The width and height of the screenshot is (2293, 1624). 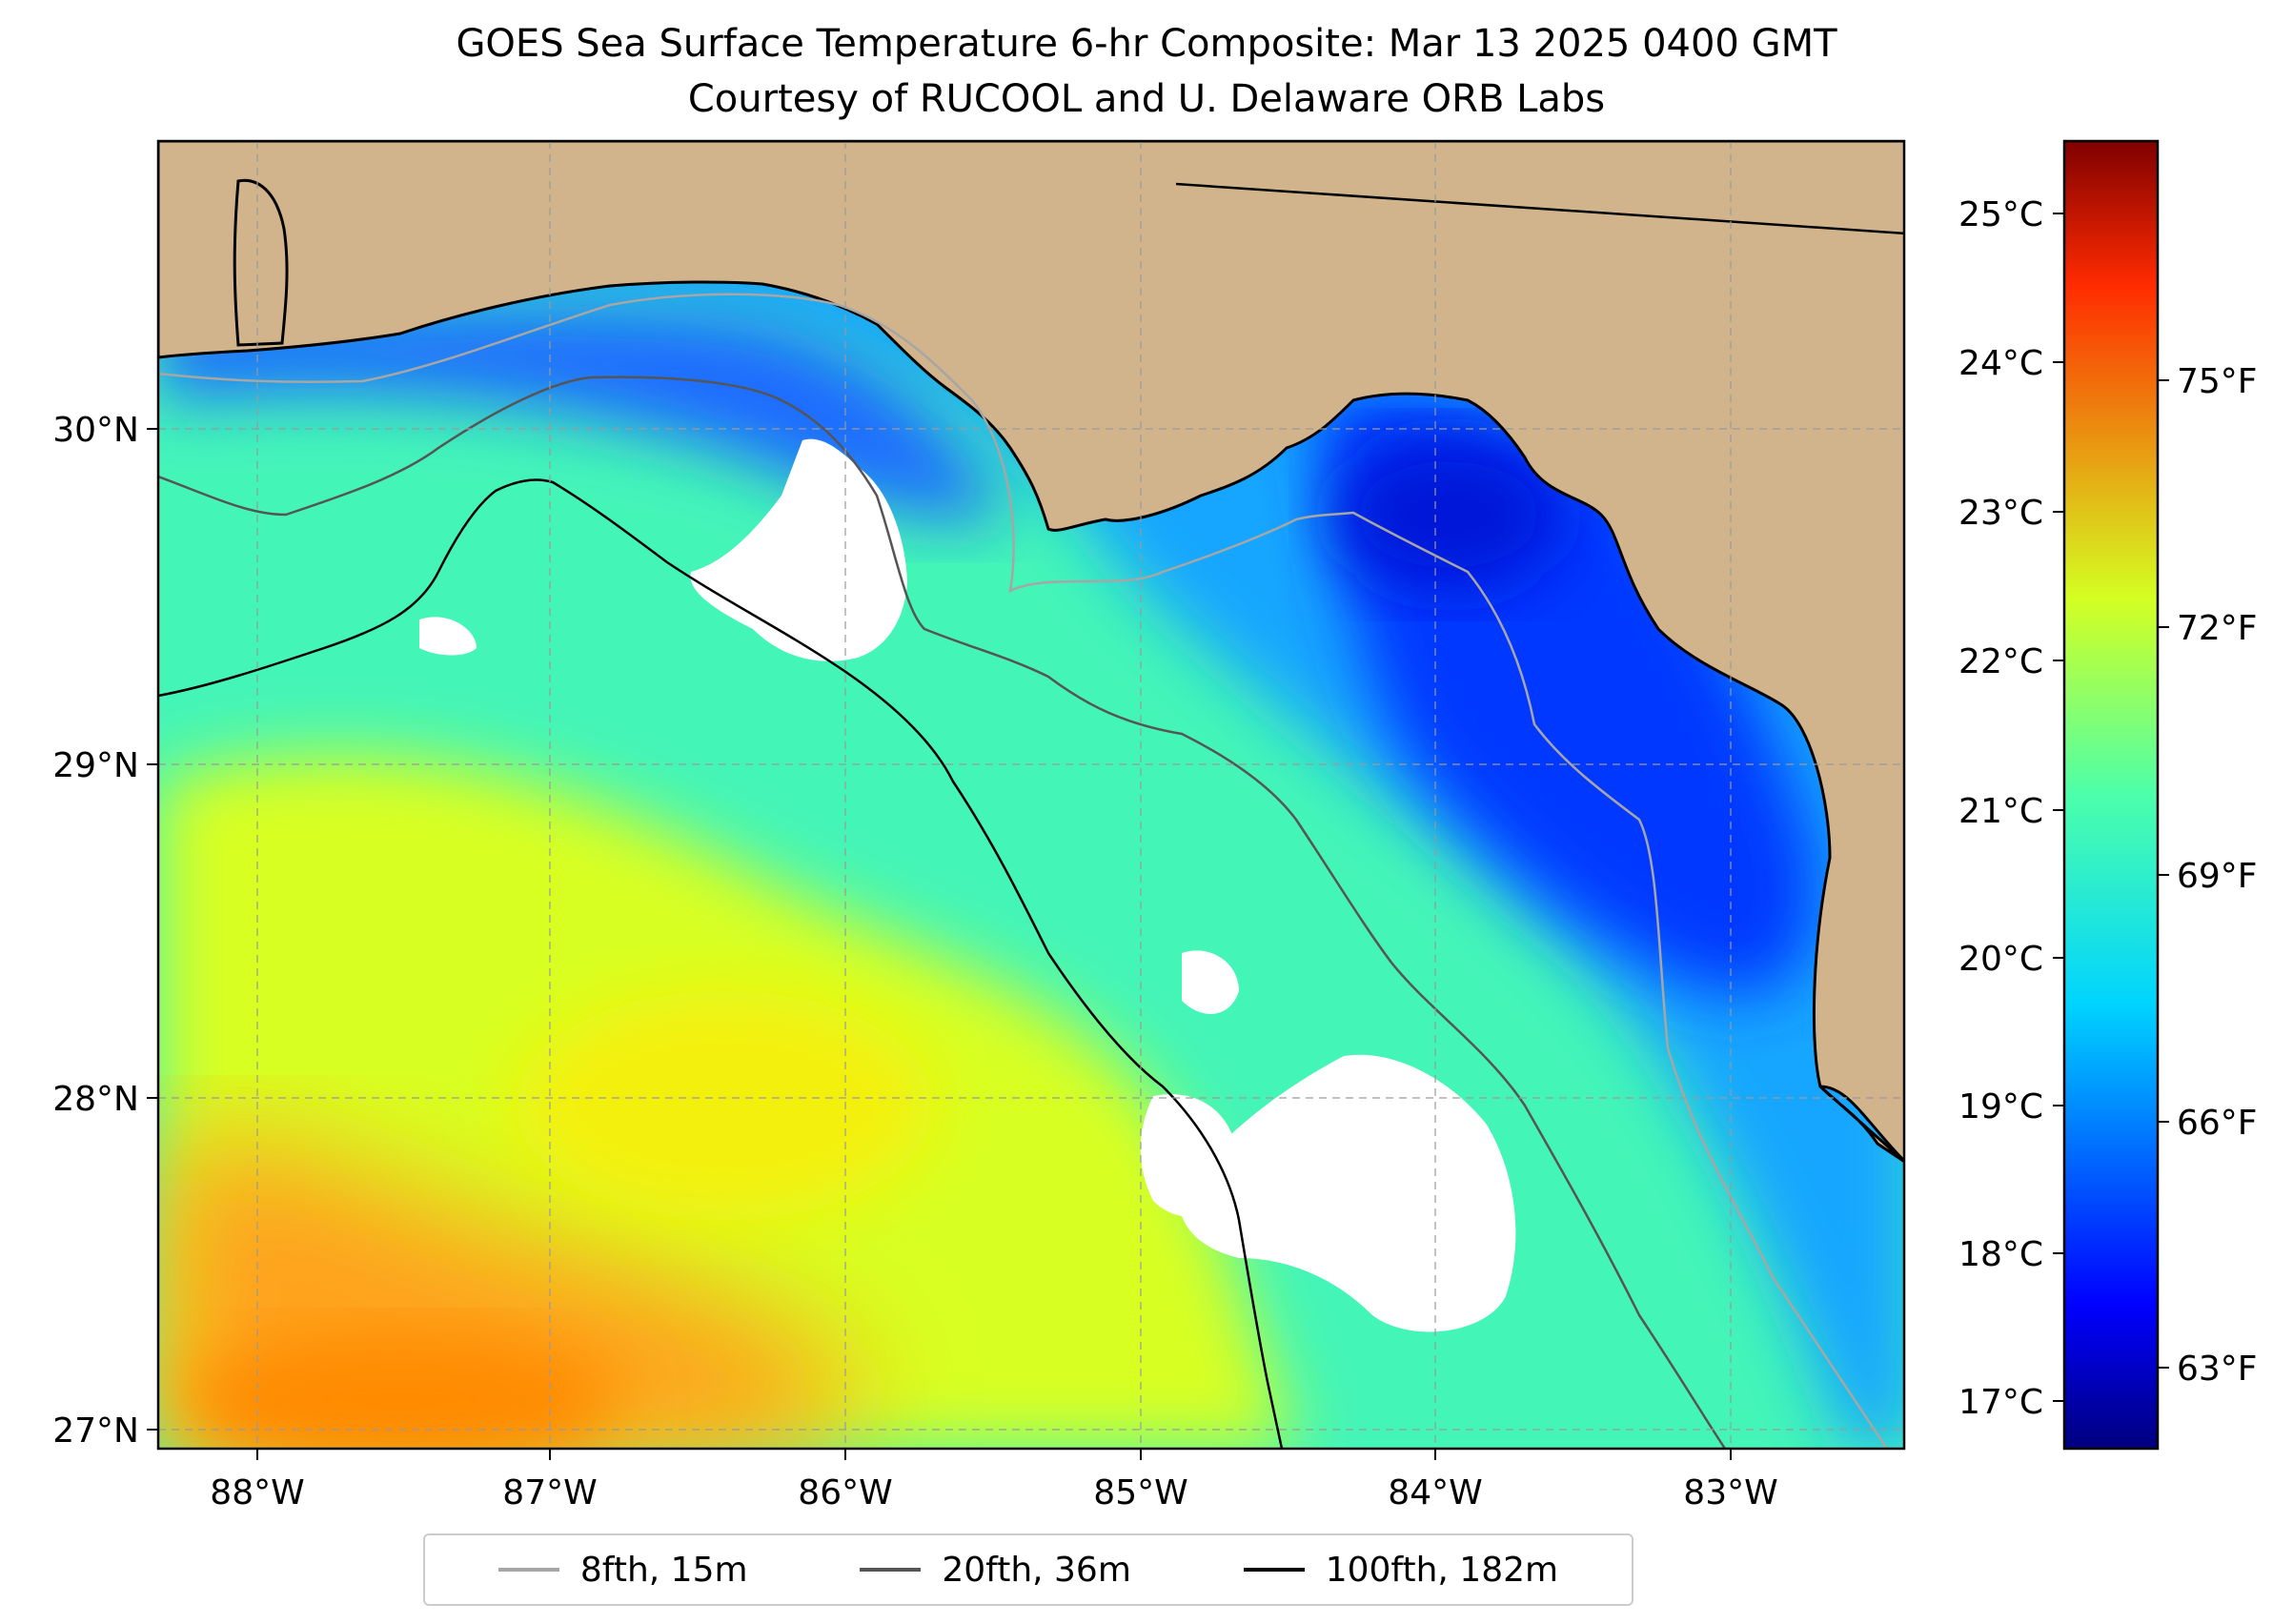 I want to click on lon-tick-label: 86°W, so click(x=845, y=1492).